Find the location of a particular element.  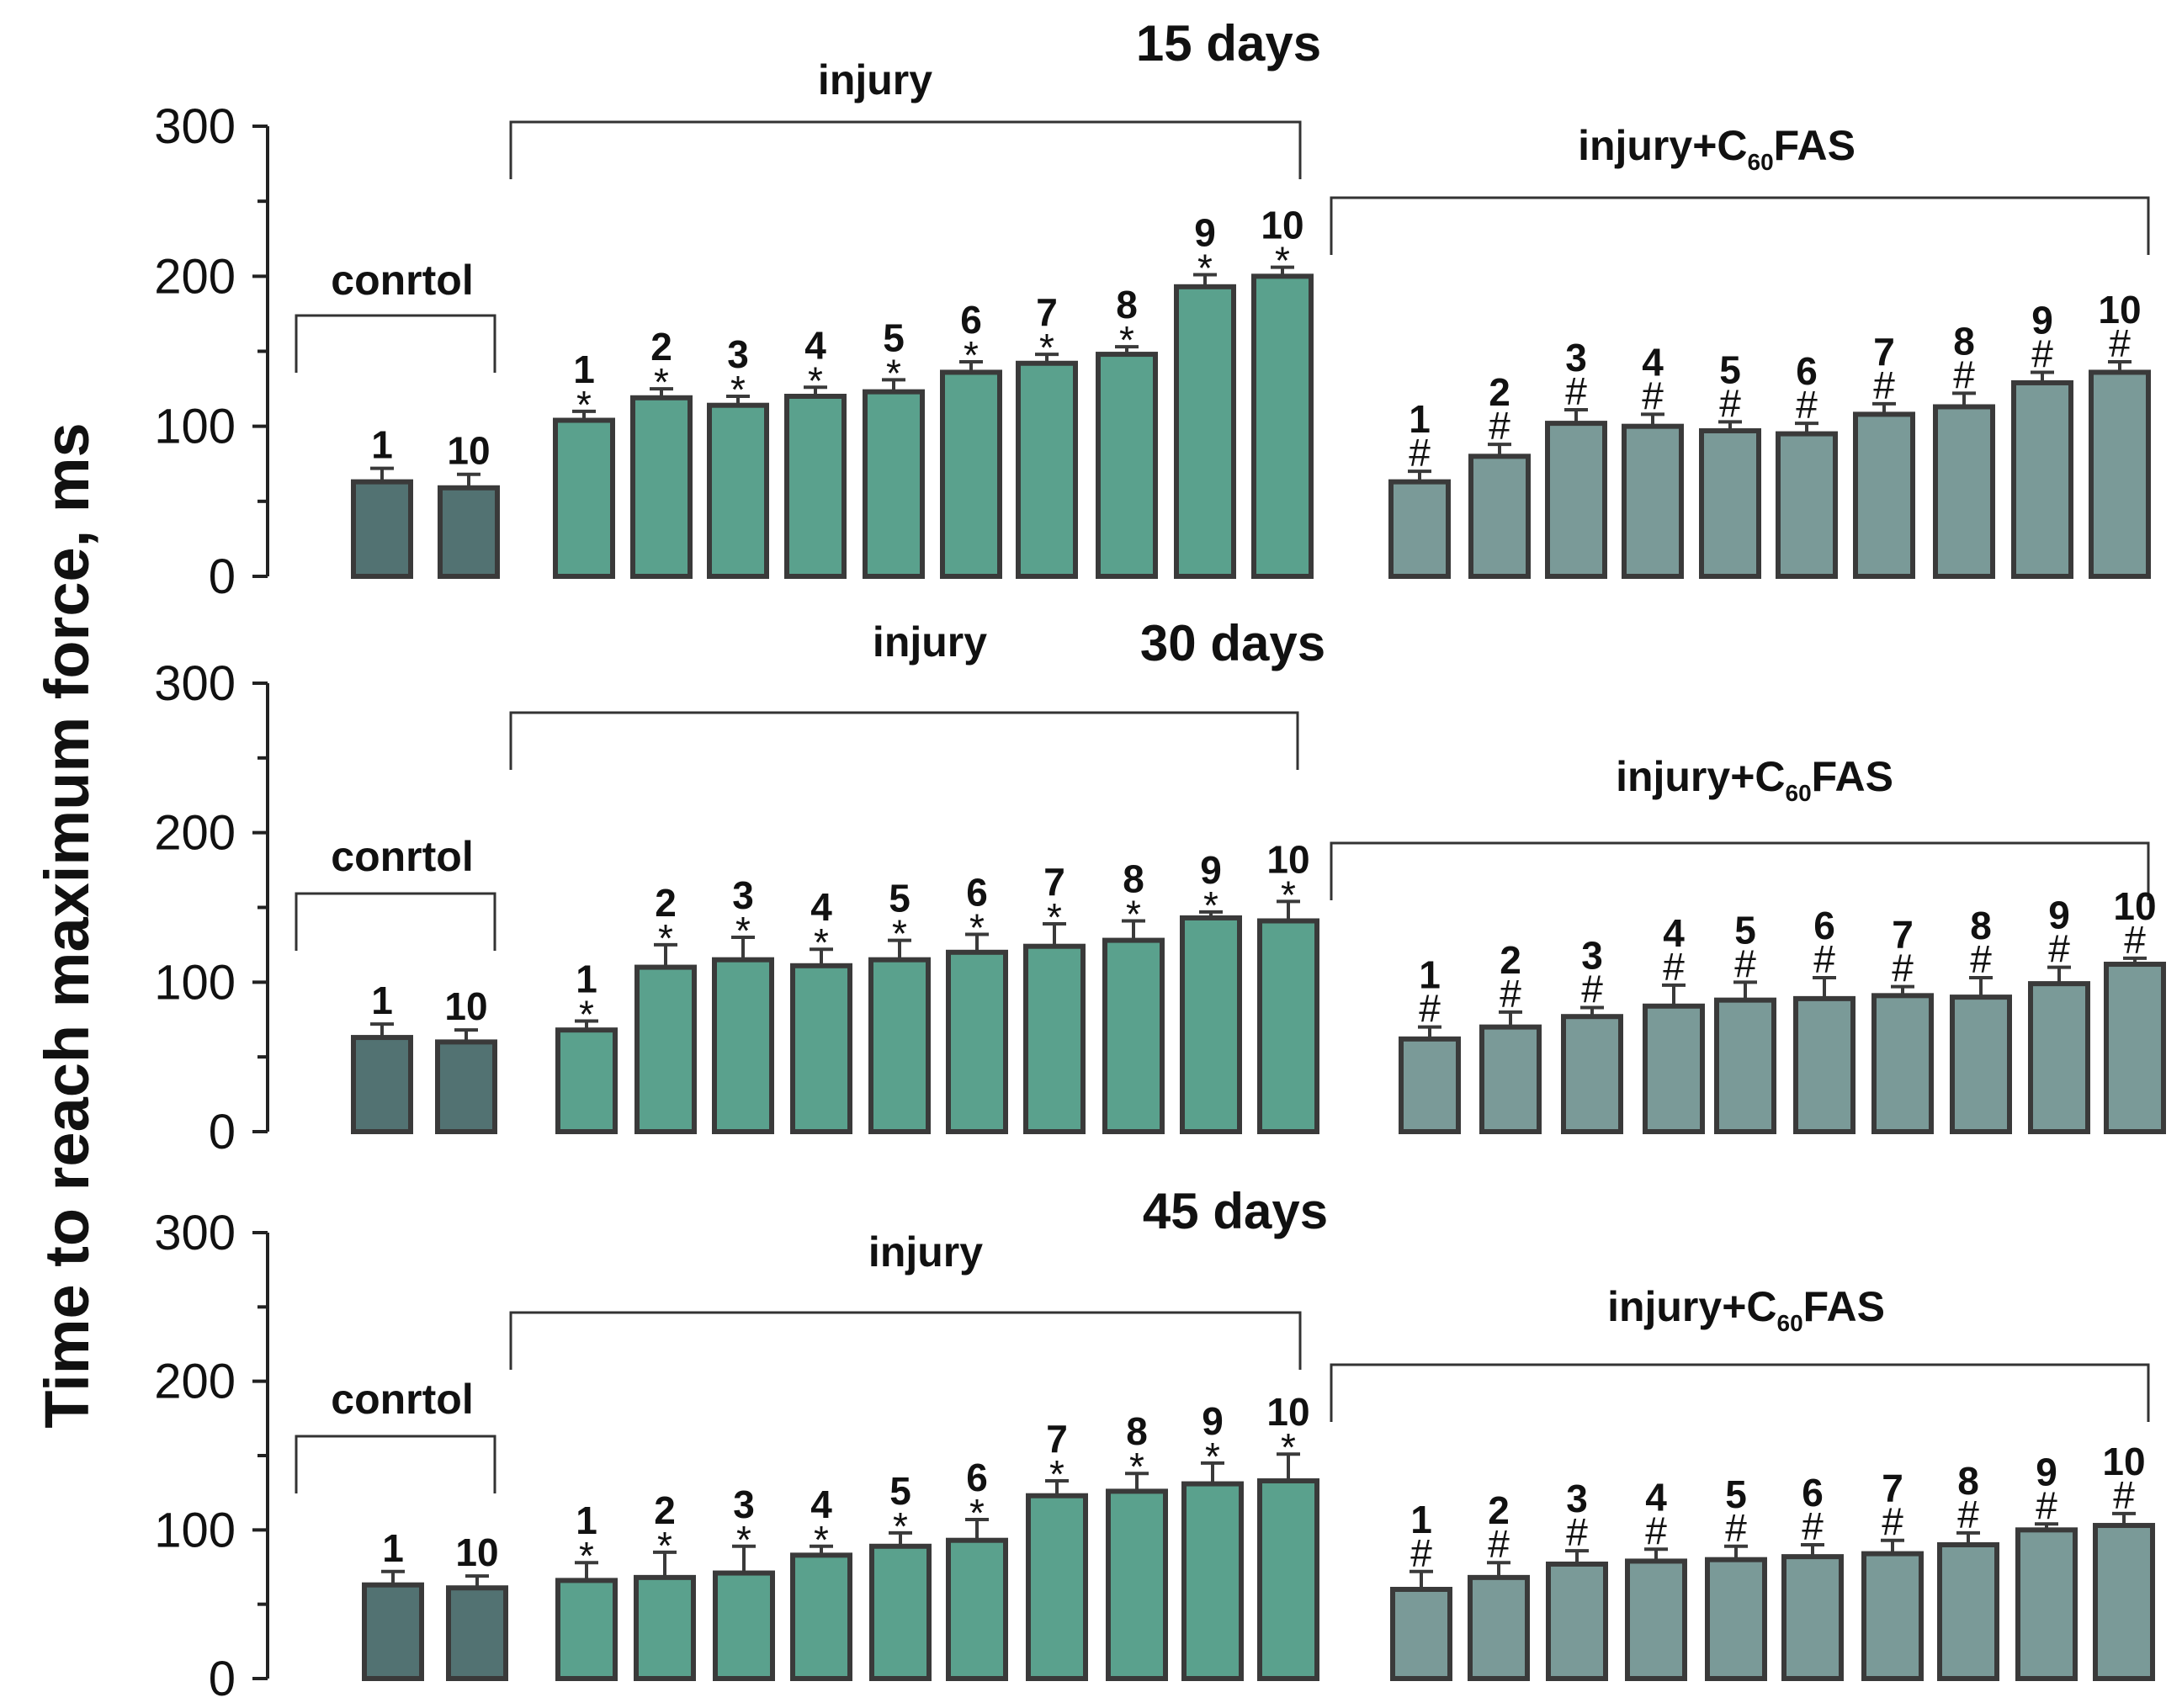

panel-title: 30 days is located at coordinates (1232, 643).